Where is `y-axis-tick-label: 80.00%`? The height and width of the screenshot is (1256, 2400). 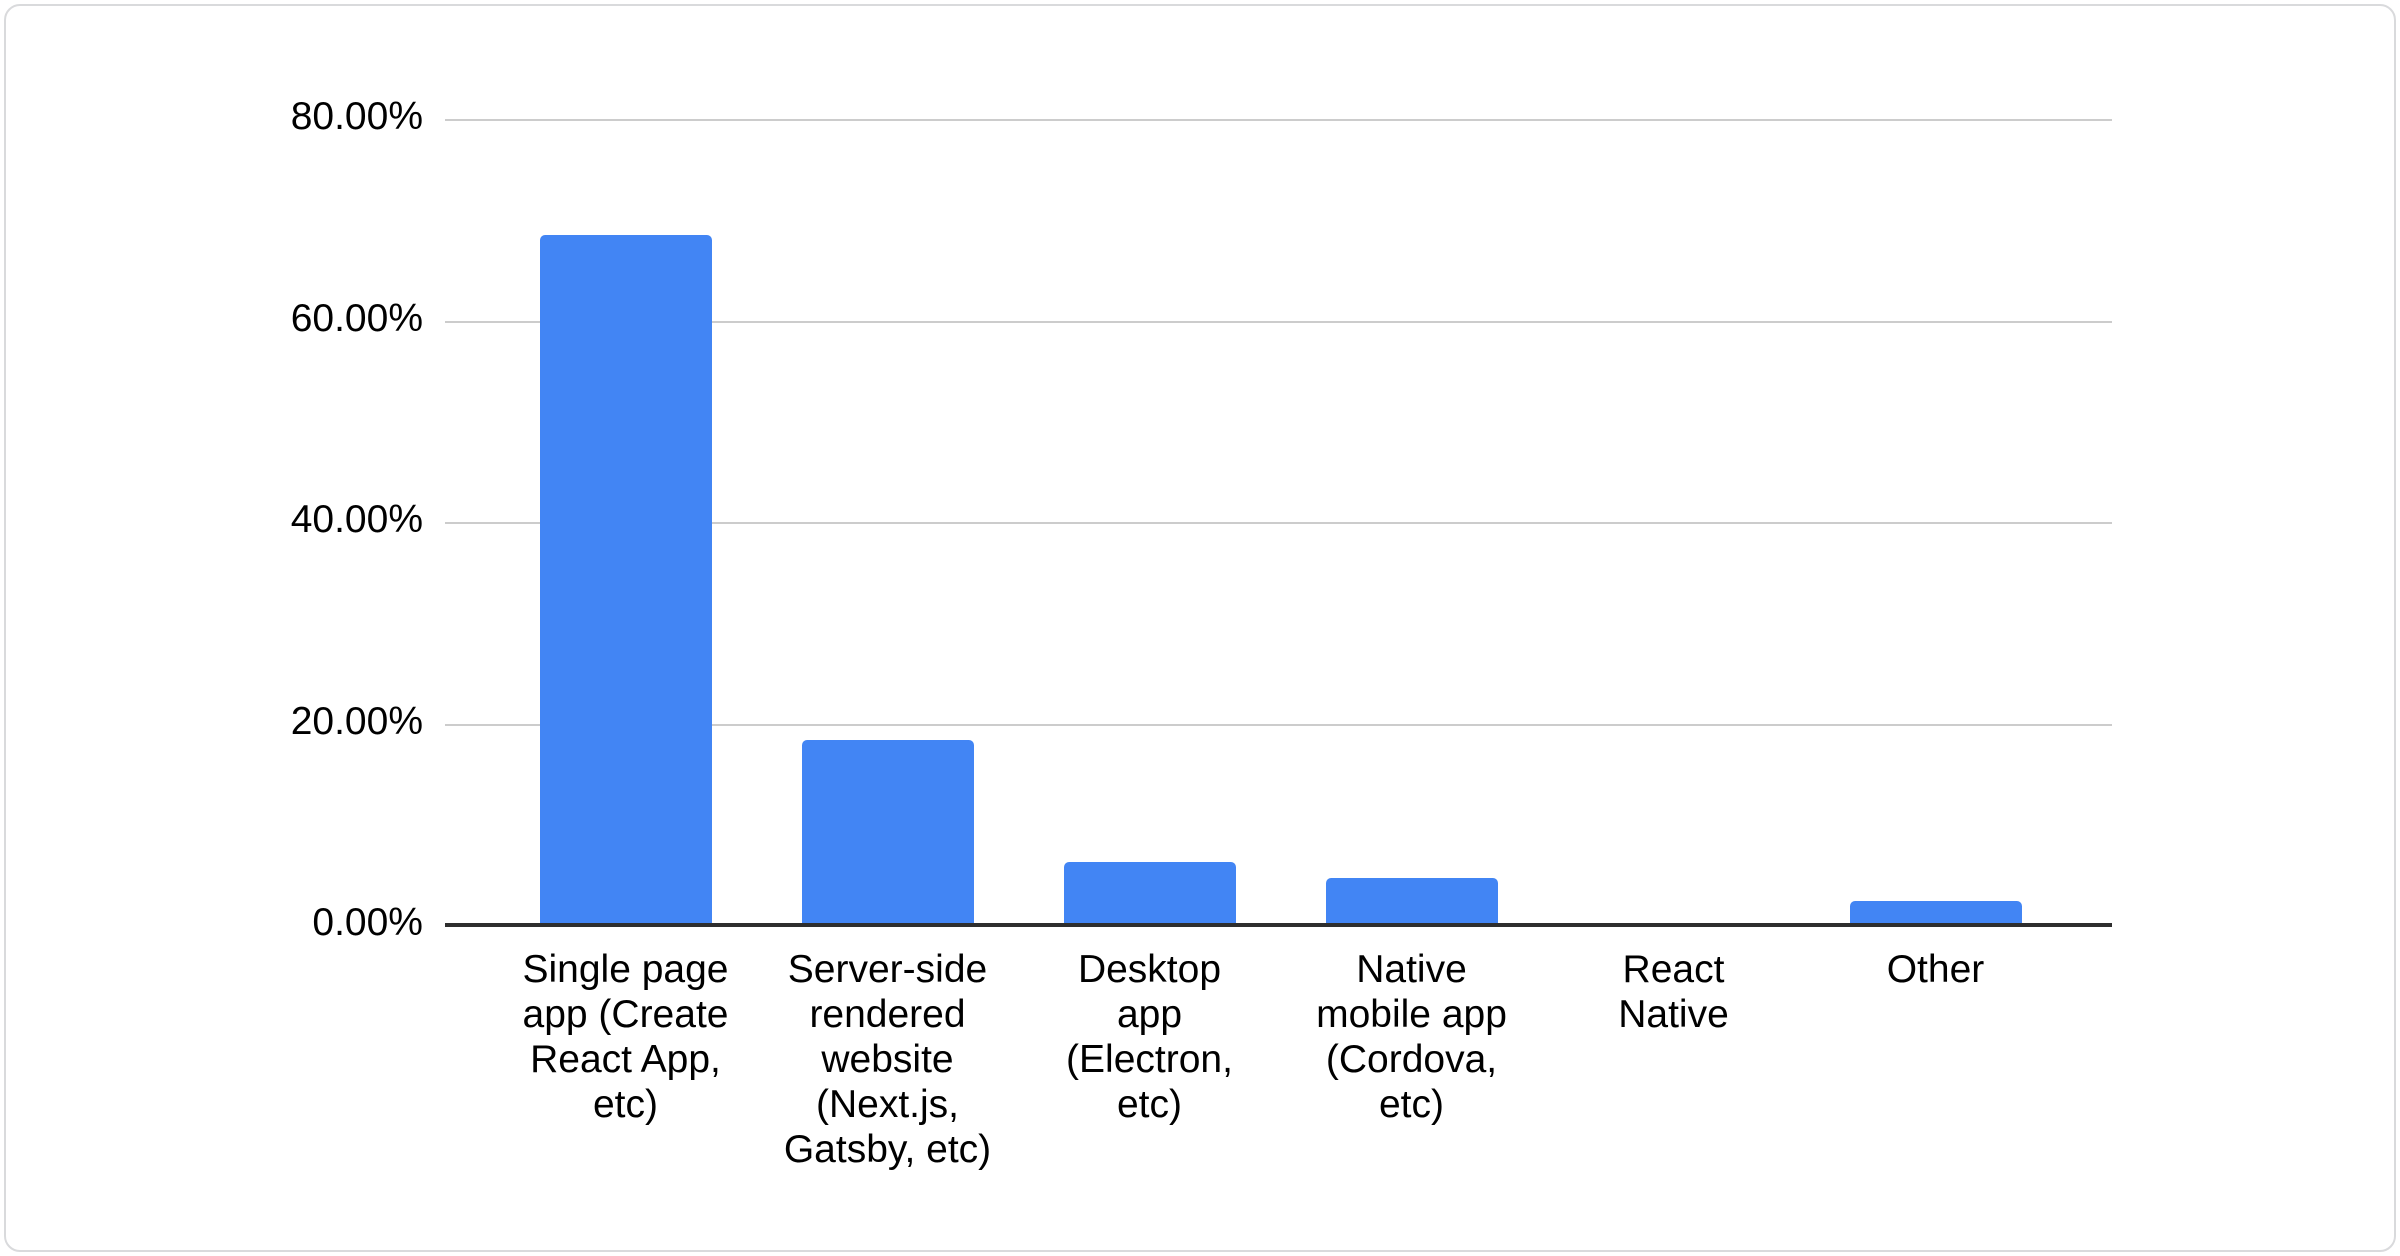 y-axis-tick-label: 80.00% is located at coordinates (356, 117).